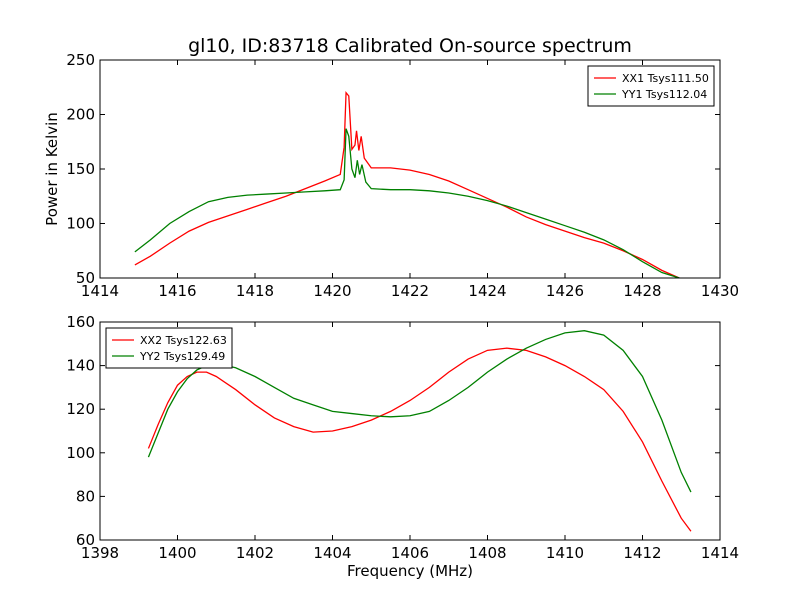  I want to click on y-tick-label: 160, so click(80, 322).